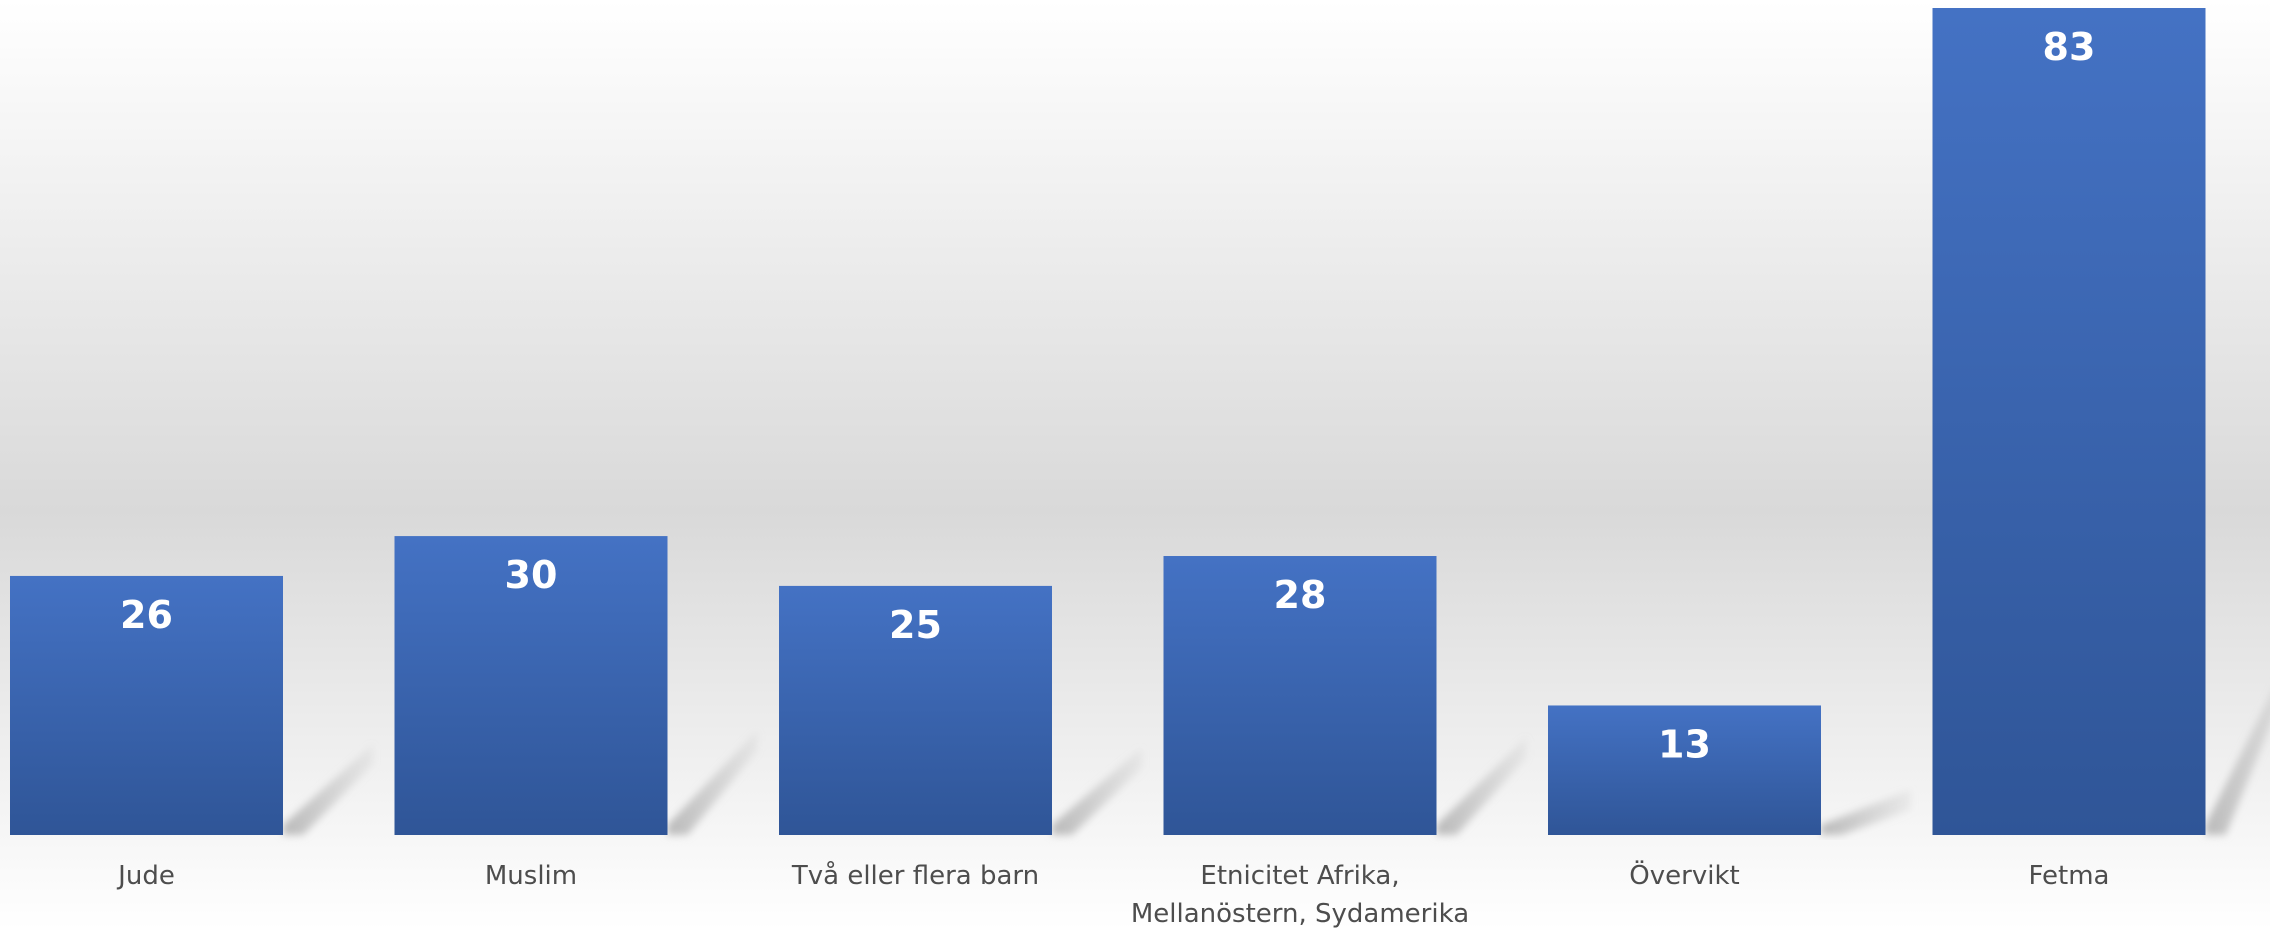 The width and height of the screenshot is (2270, 930). I want to click on category-label: Övervikt, so click(1684, 875).